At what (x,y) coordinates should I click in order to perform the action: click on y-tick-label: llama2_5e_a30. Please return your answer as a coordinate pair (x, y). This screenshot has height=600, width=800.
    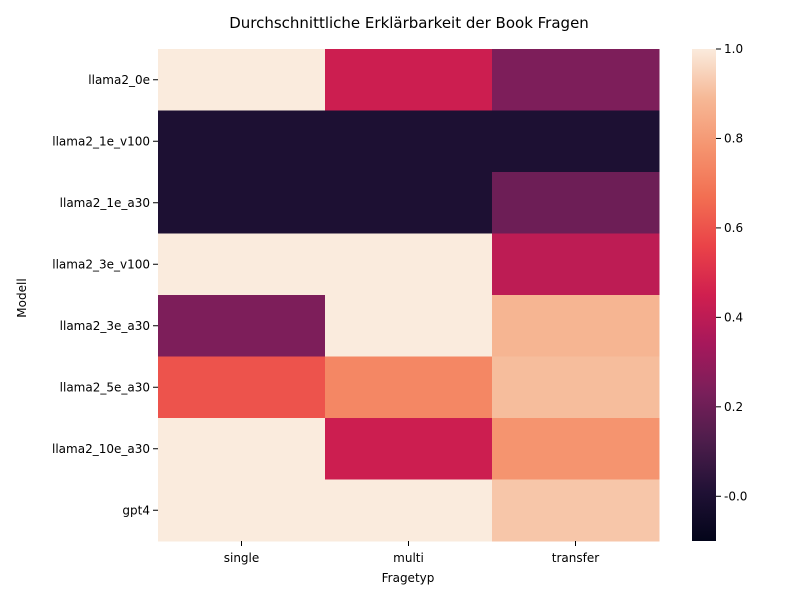
    Looking at the image, I should click on (105, 387).